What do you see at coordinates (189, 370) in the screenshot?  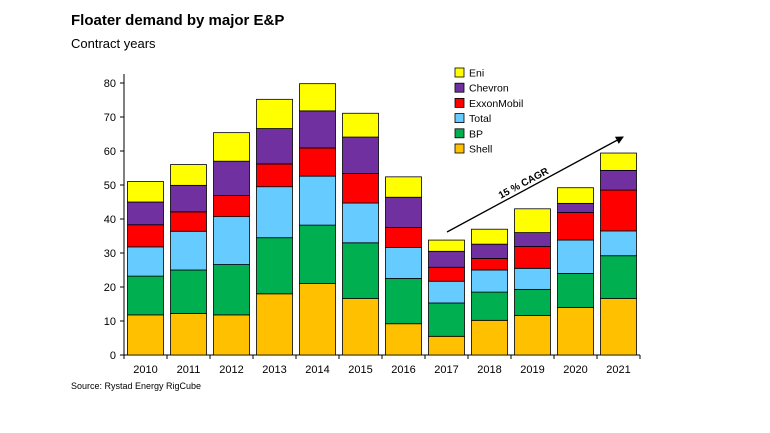 I see `x-tick-label: 2011` at bounding box center [189, 370].